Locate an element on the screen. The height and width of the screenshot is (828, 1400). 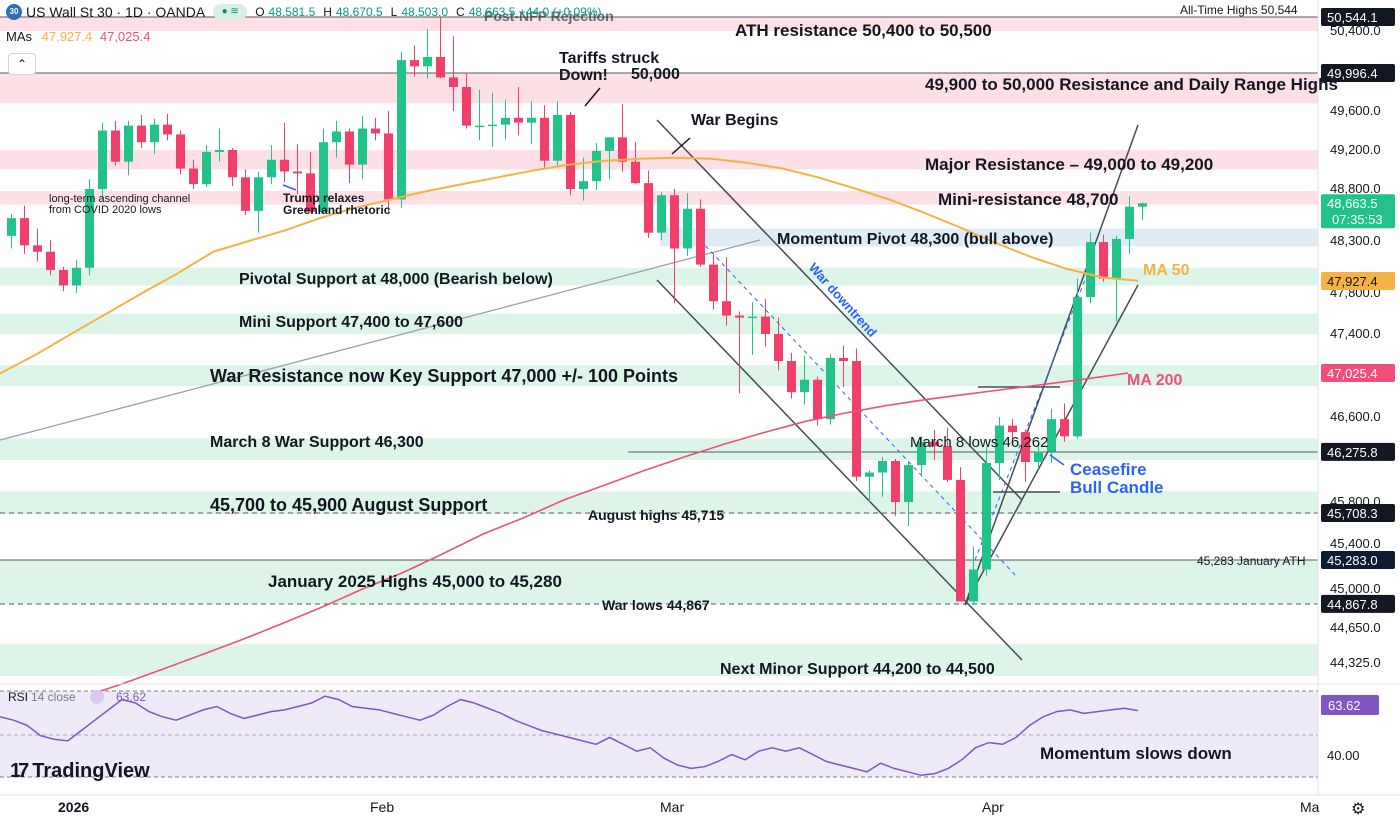
chevron-up-icon: ⌃ is located at coordinates (22, 64).